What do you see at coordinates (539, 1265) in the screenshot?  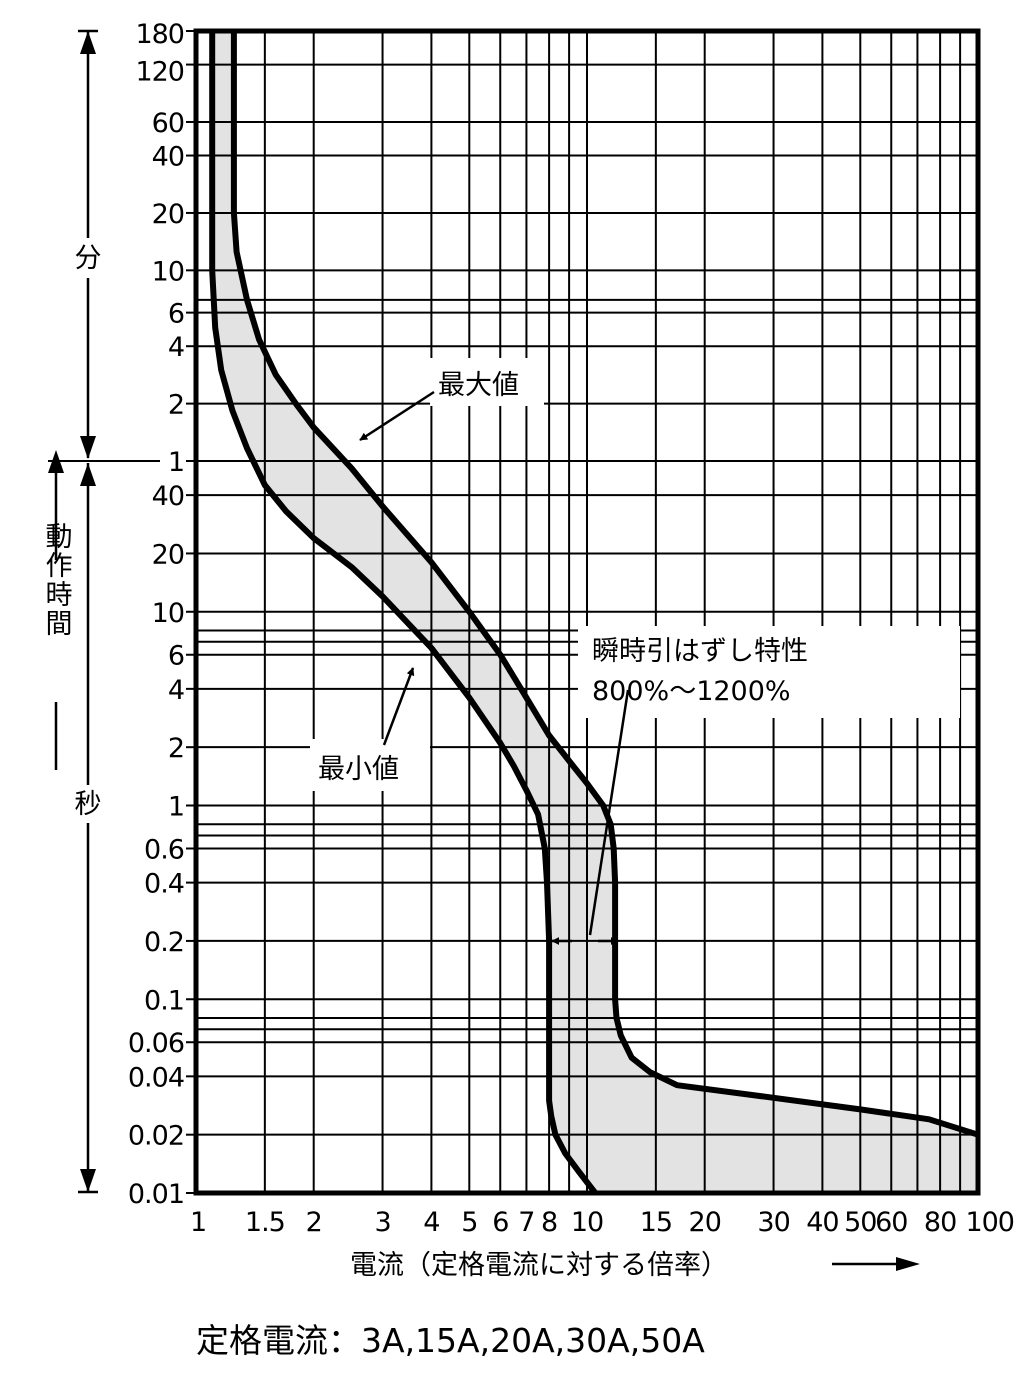 I see `x-axis-title: 電流（定格電流に対する倍率）` at bounding box center [539, 1265].